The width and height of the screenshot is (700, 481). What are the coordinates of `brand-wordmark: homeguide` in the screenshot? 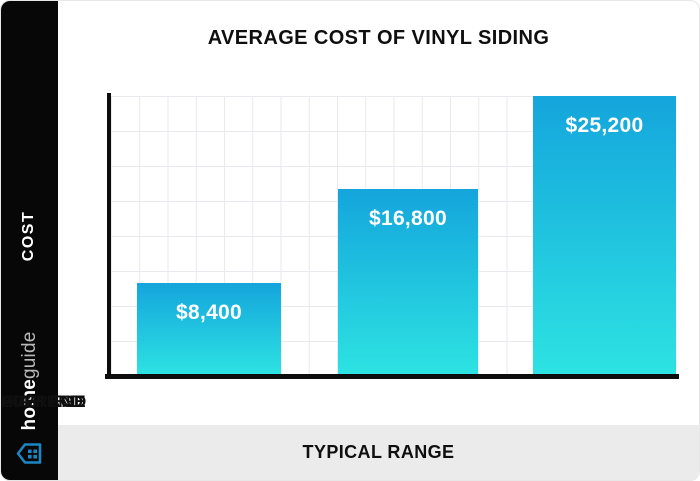 It's located at (30, 381).